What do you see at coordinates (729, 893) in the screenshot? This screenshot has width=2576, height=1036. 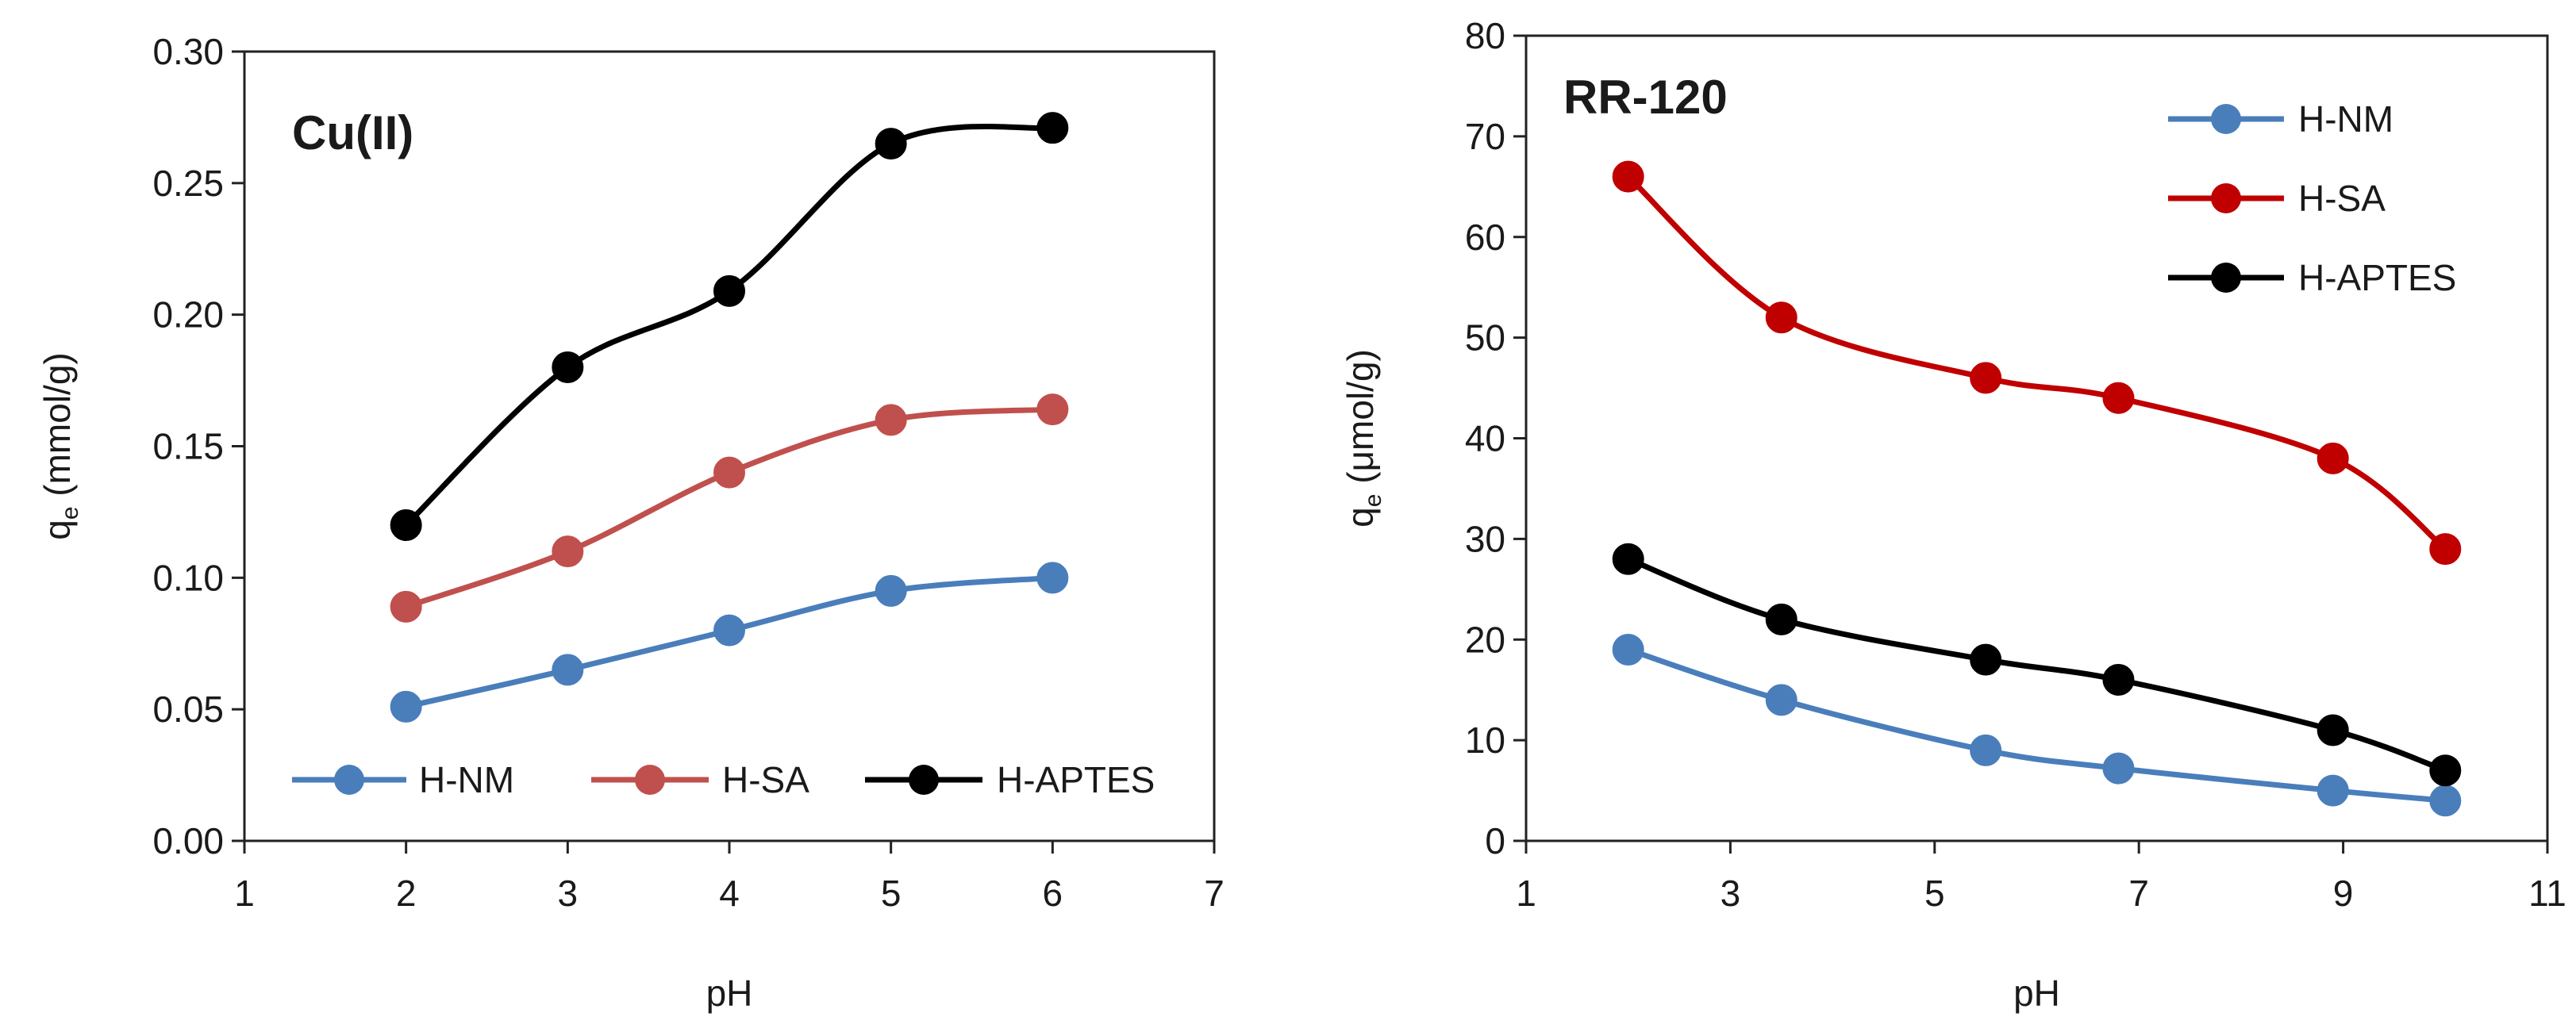 I see `x-tick-label: 4` at bounding box center [729, 893].